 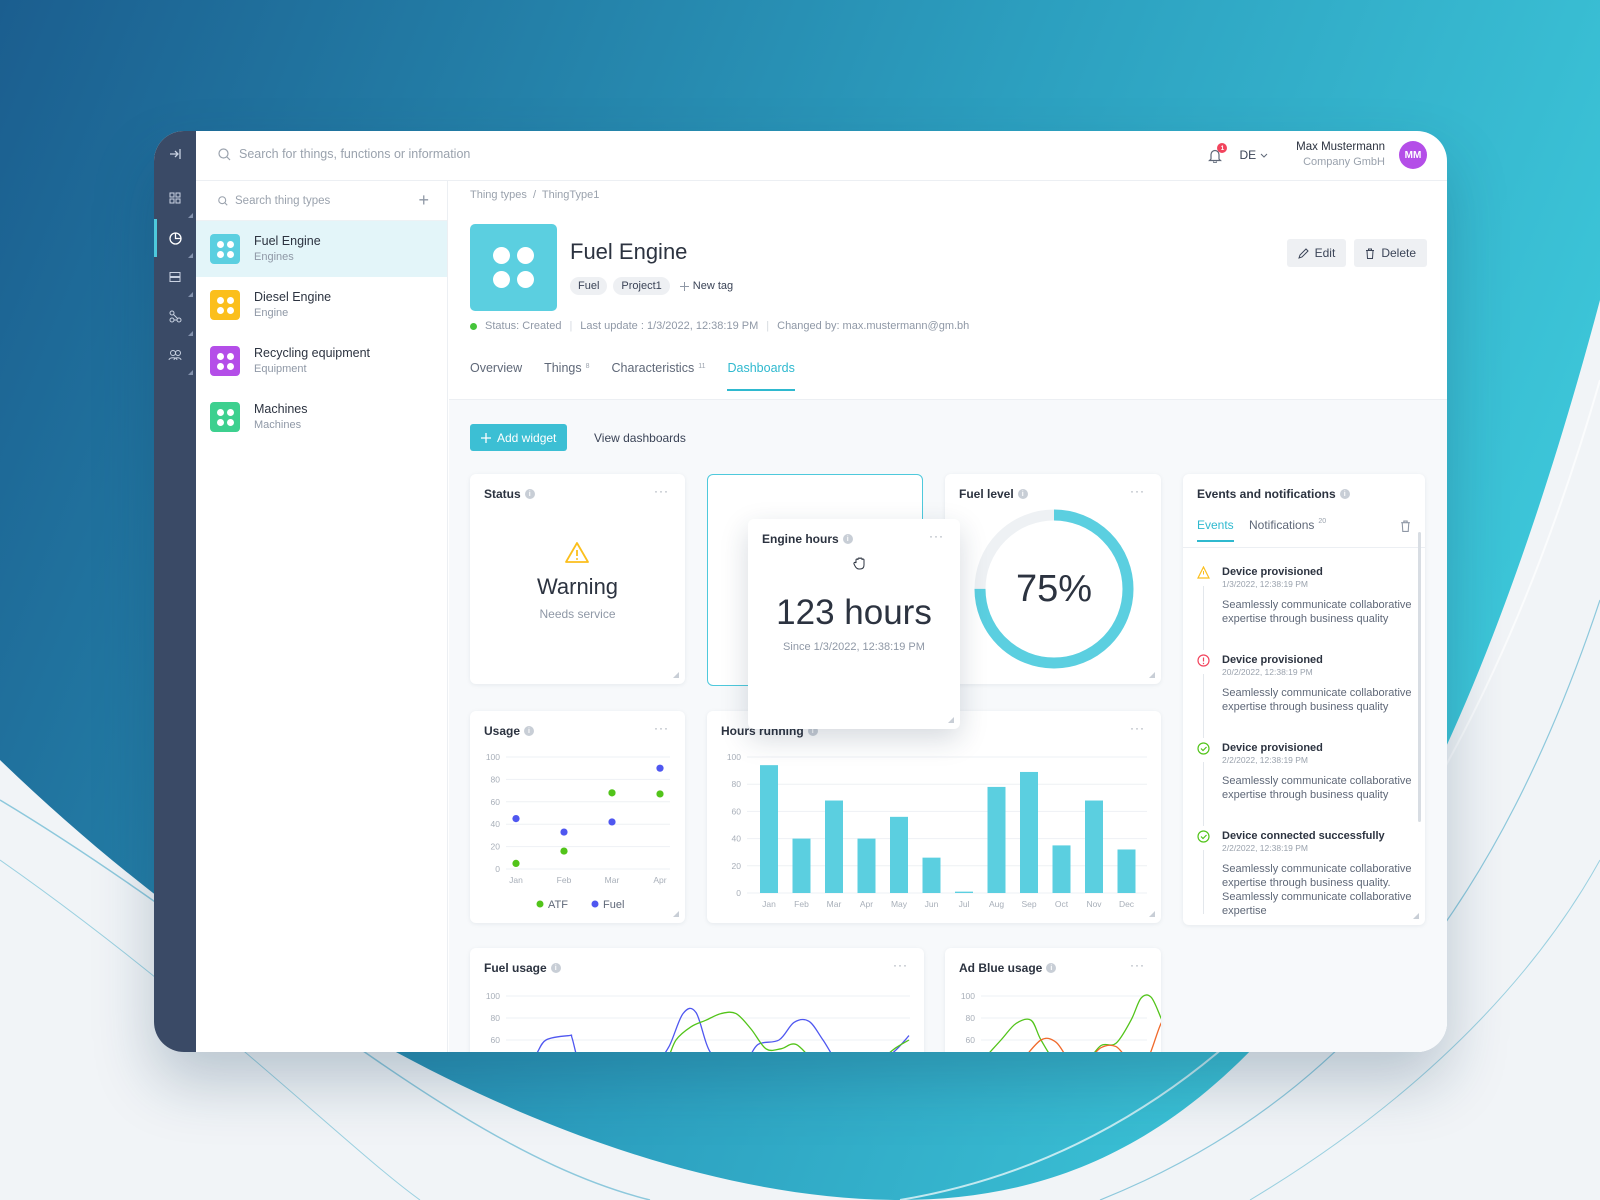 What do you see at coordinates (589, 286) in the screenshot?
I see `tag: Fuel` at bounding box center [589, 286].